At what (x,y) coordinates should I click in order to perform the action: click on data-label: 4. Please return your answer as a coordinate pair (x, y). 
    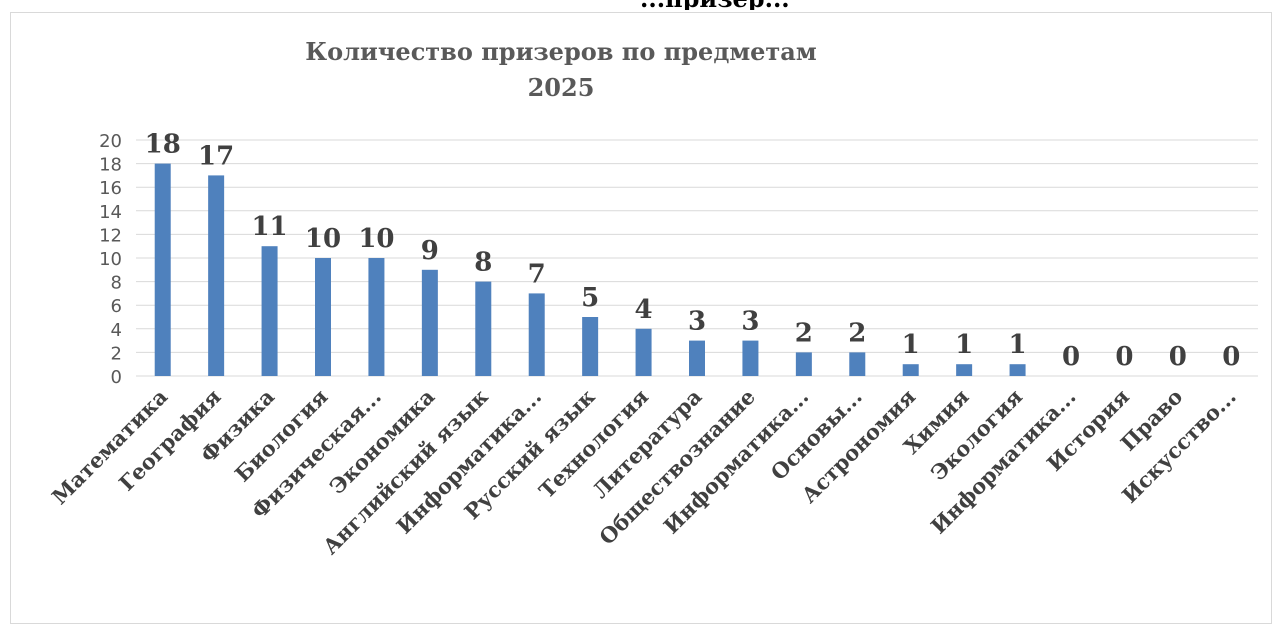
    Looking at the image, I should click on (644, 310).